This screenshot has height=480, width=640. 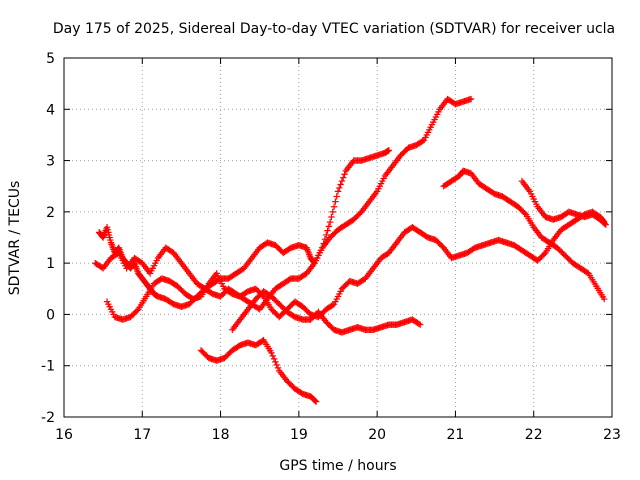 What do you see at coordinates (48, 418) in the screenshot?
I see `y-tick-label: -2` at bounding box center [48, 418].